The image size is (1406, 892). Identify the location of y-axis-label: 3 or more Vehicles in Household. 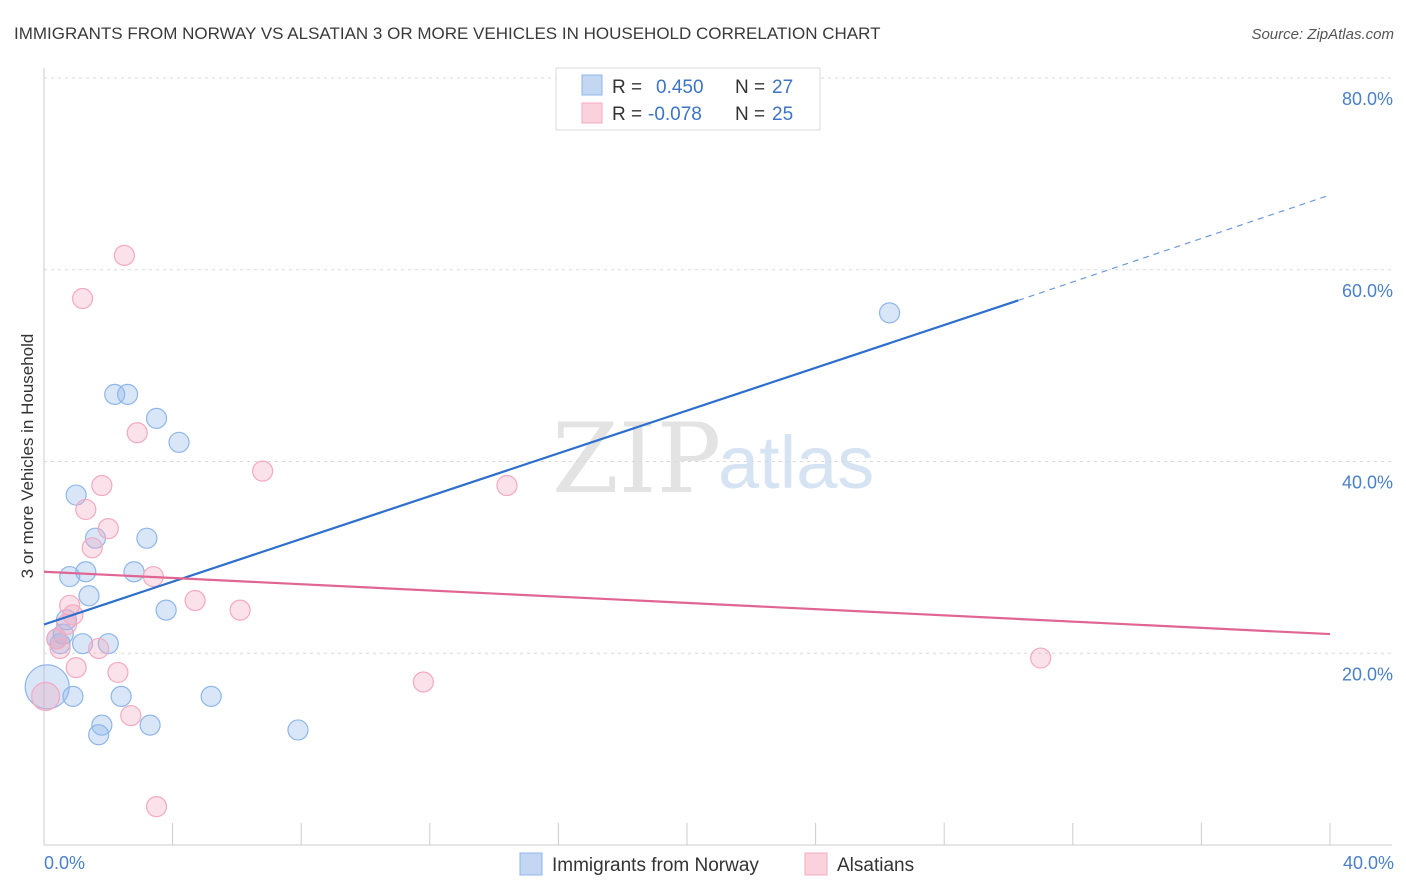
(27, 456).